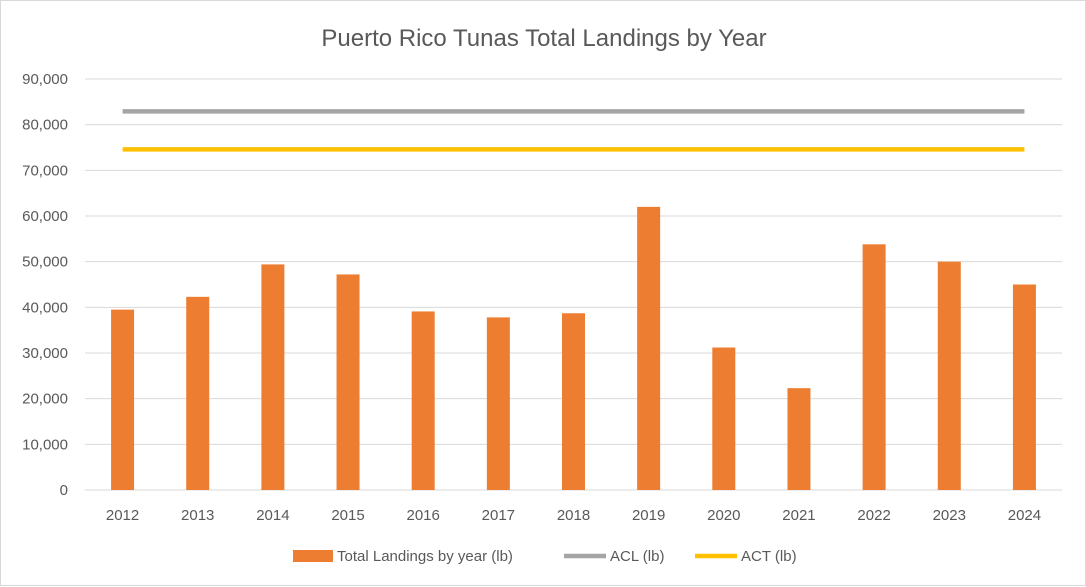  I want to click on y-tick-label: 70,000, so click(45, 170).